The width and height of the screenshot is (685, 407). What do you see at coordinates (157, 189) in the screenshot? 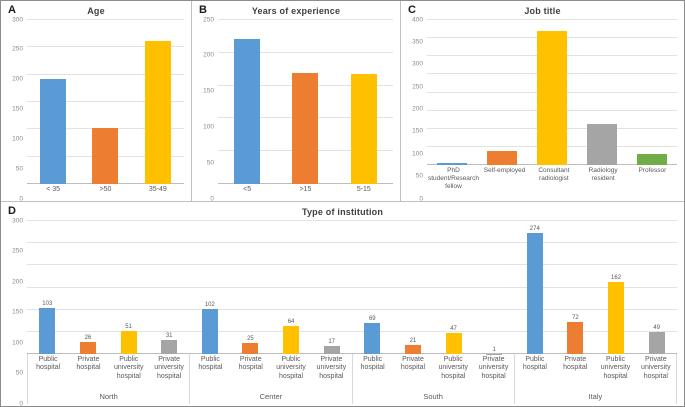
I see `x-axis-tick-label: 35-49` at bounding box center [157, 189].